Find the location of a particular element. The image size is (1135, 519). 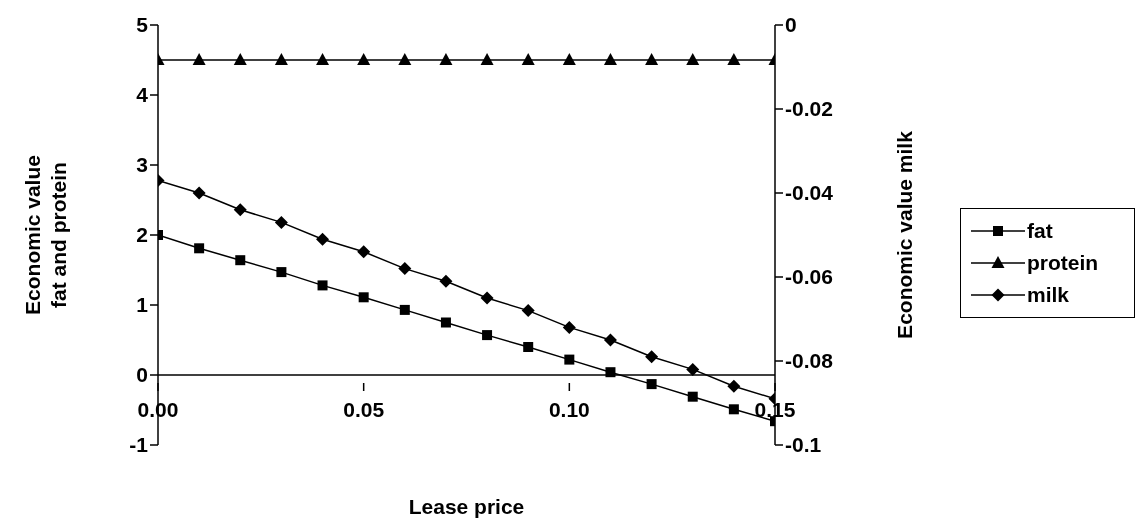

y2-tick-label: -0.08 is located at coordinates (809, 361).